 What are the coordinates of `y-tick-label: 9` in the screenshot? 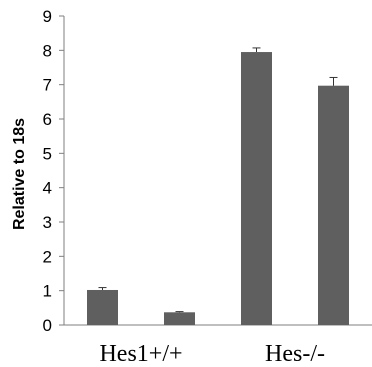 It's located at (47, 16).